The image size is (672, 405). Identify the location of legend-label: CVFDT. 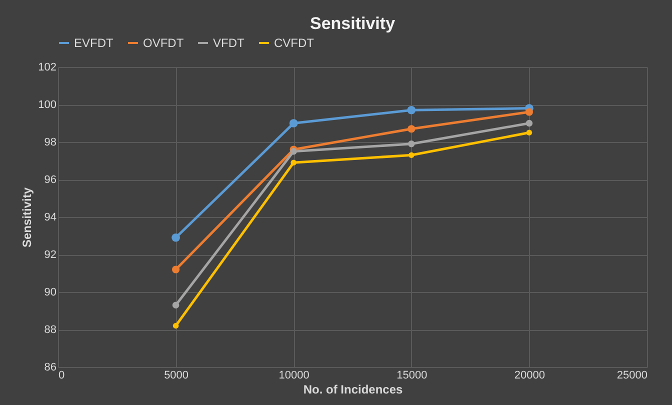
(294, 43).